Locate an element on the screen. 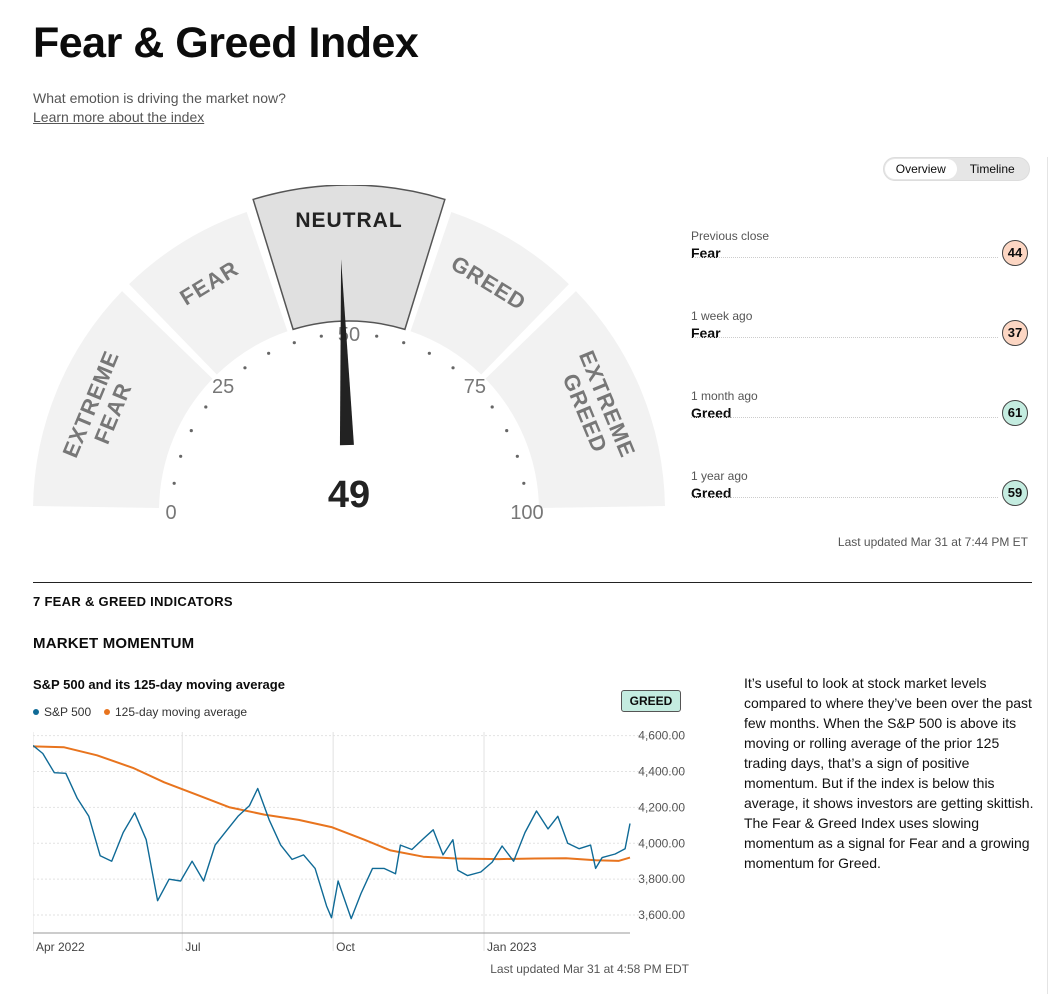 The width and height of the screenshot is (1049, 994). chart-series-sp500-line is located at coordinates (332, 832).